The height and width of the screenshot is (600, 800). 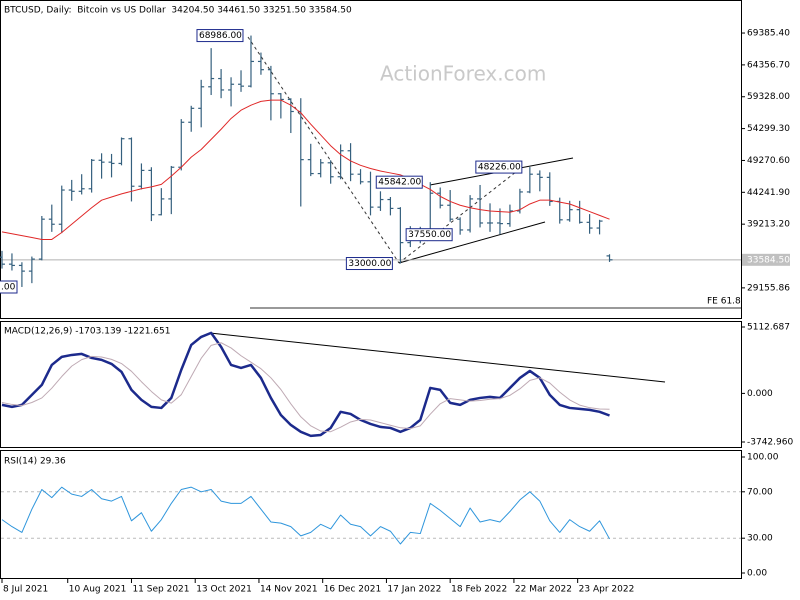 I want to click on x-tick-label: 16 Dec 2021, so click(x=353, y=590).